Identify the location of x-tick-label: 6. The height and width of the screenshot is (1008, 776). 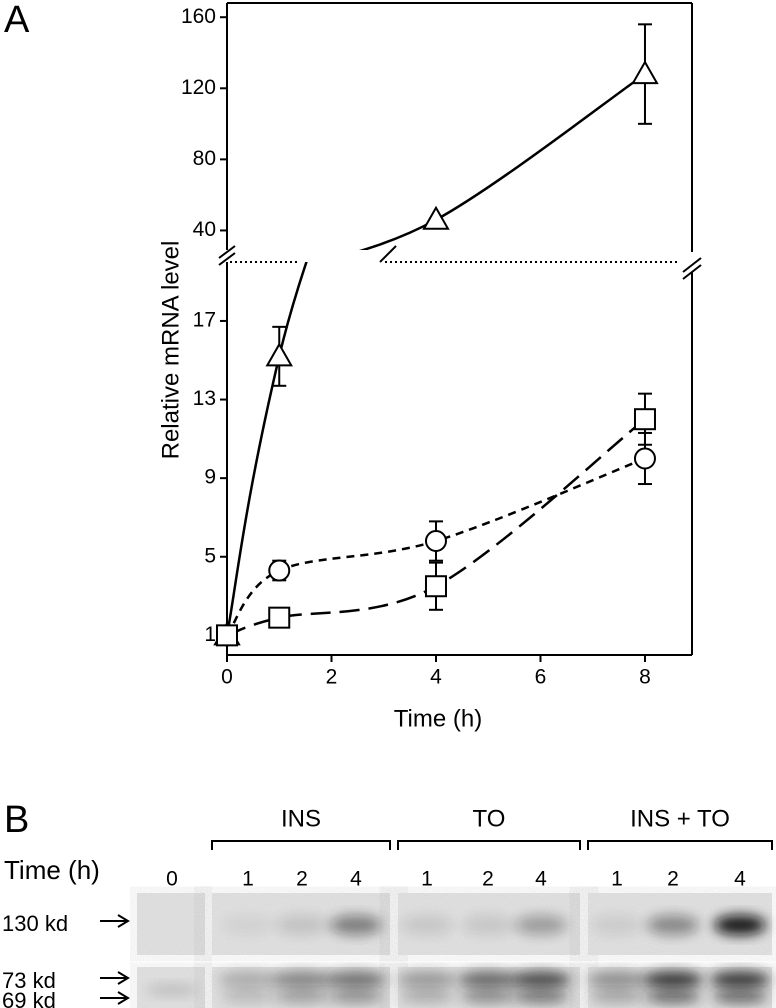
(541, 677).